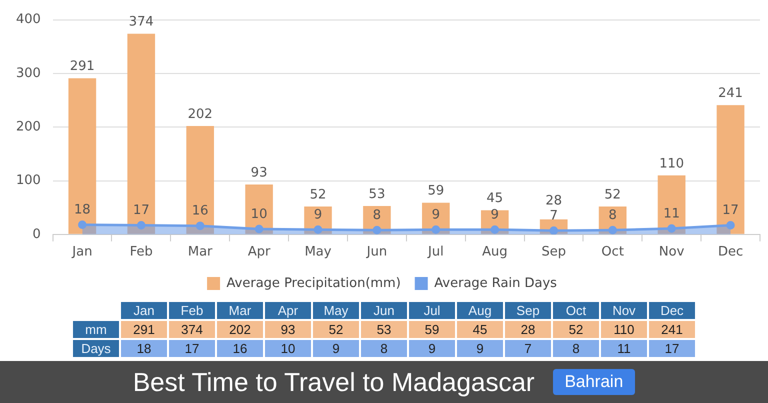 The image size is (768, 403). I want to click on y-tick-label: mm, so click(96, 329).